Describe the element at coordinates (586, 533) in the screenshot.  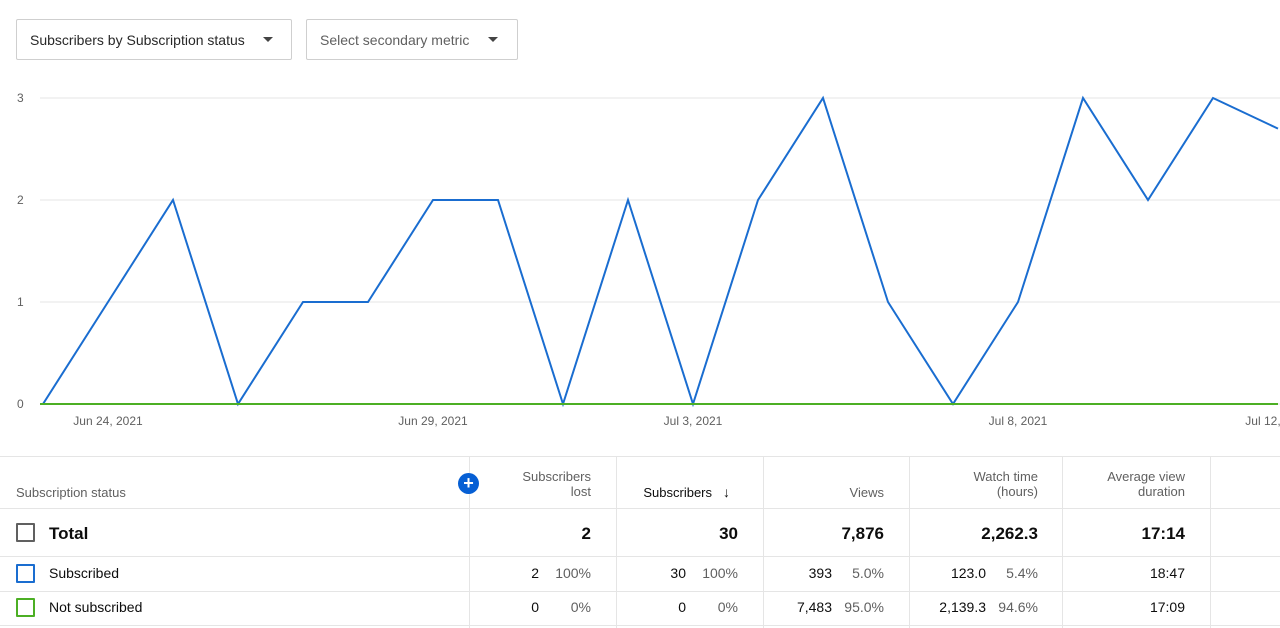
I see `total-subscribers-lost: 2` at that location.